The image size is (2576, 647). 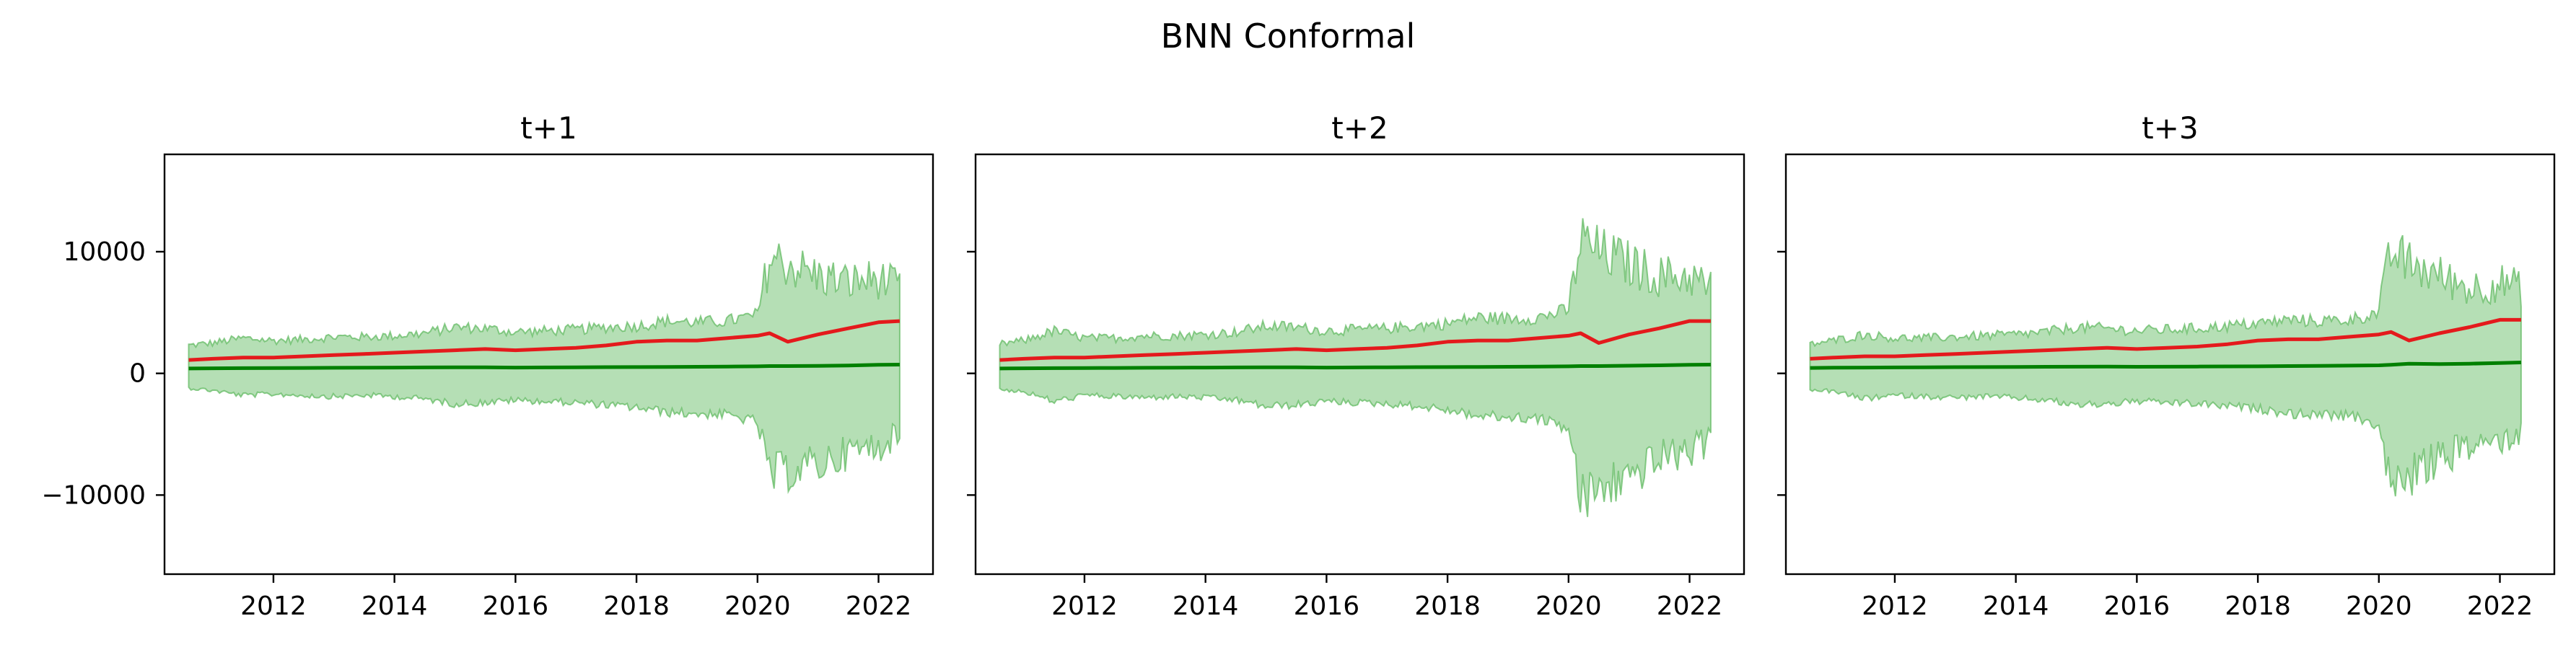 What do you see at coordinates (2170, 128) in the screenshot?
I see `panel-title: t+3` at bounding box center [2170, 128].